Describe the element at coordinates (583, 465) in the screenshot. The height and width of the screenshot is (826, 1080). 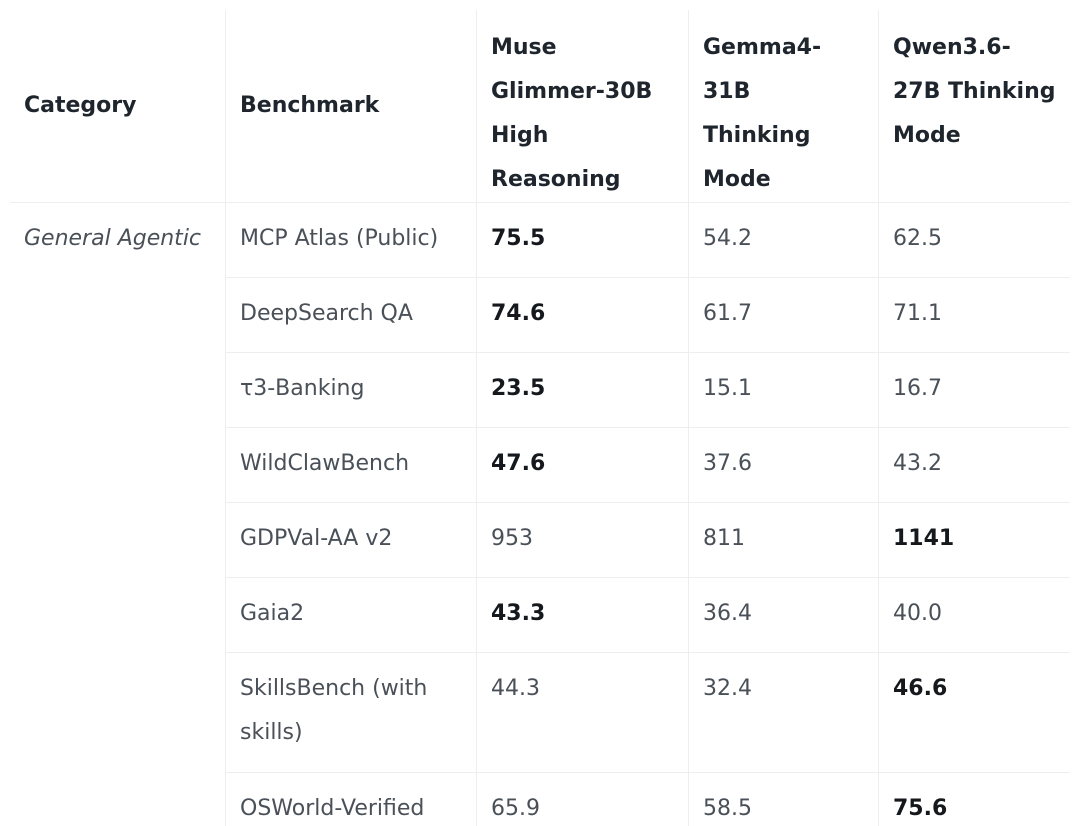
I see `cell-muse-glimmer-score: 47.6` at that location.